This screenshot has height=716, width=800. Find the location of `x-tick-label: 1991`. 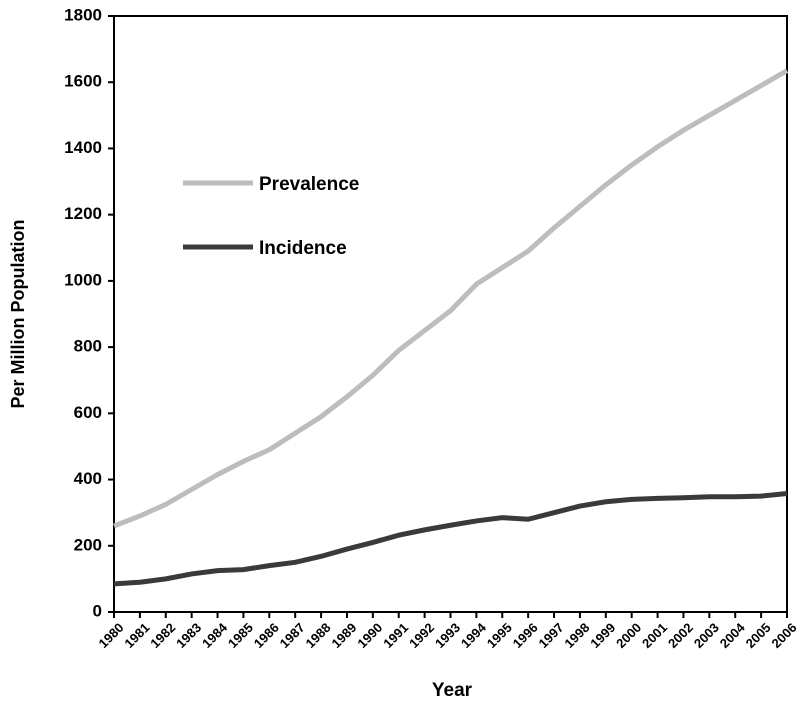

x-tick-label: 1991 is located at coordinates (395, 635).